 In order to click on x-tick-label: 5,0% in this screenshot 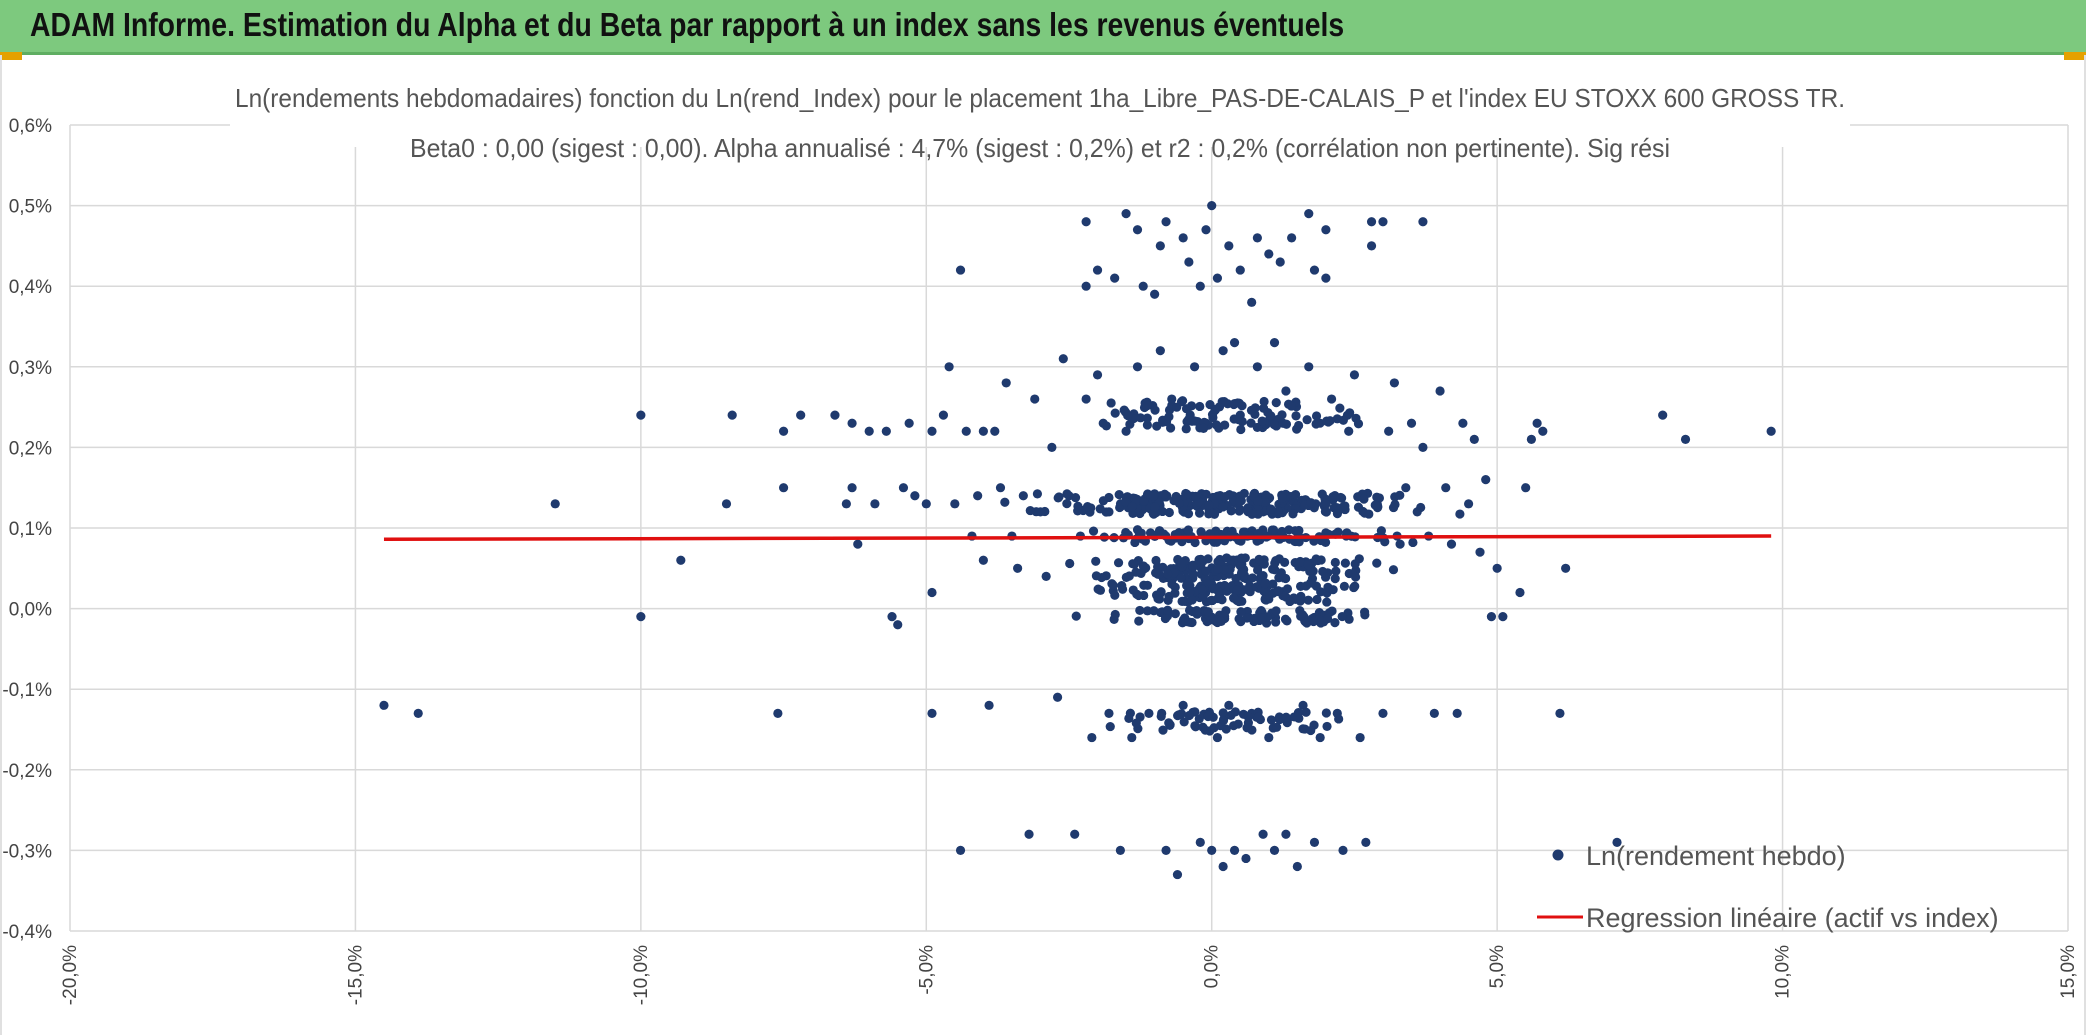, I will do `click(1497, 966)`.